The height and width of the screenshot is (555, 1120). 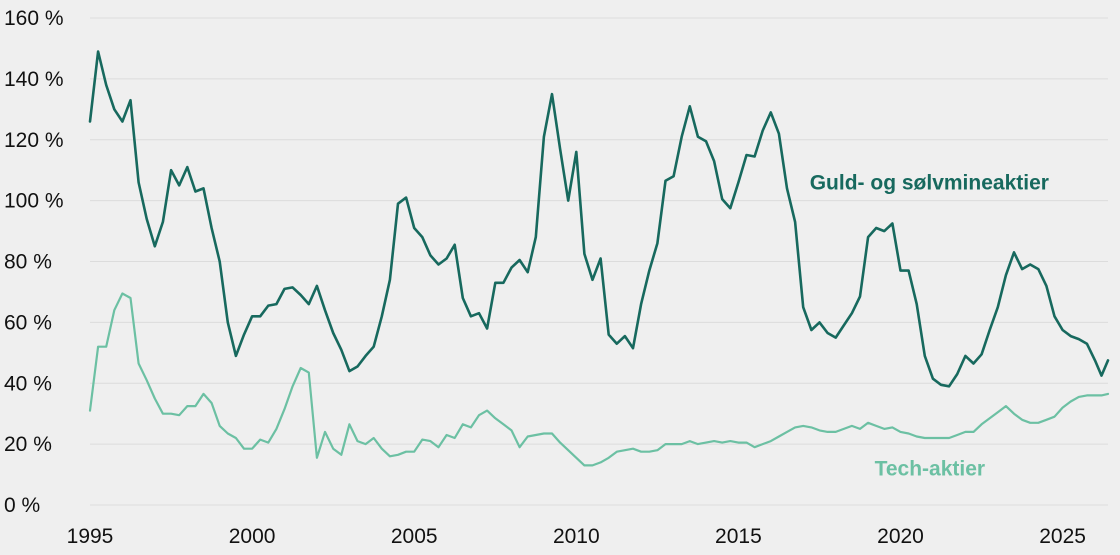 I want to click on x-axis: 1995 2000 2005 2010 2015 2020 2025, so click(x=576, y=536).